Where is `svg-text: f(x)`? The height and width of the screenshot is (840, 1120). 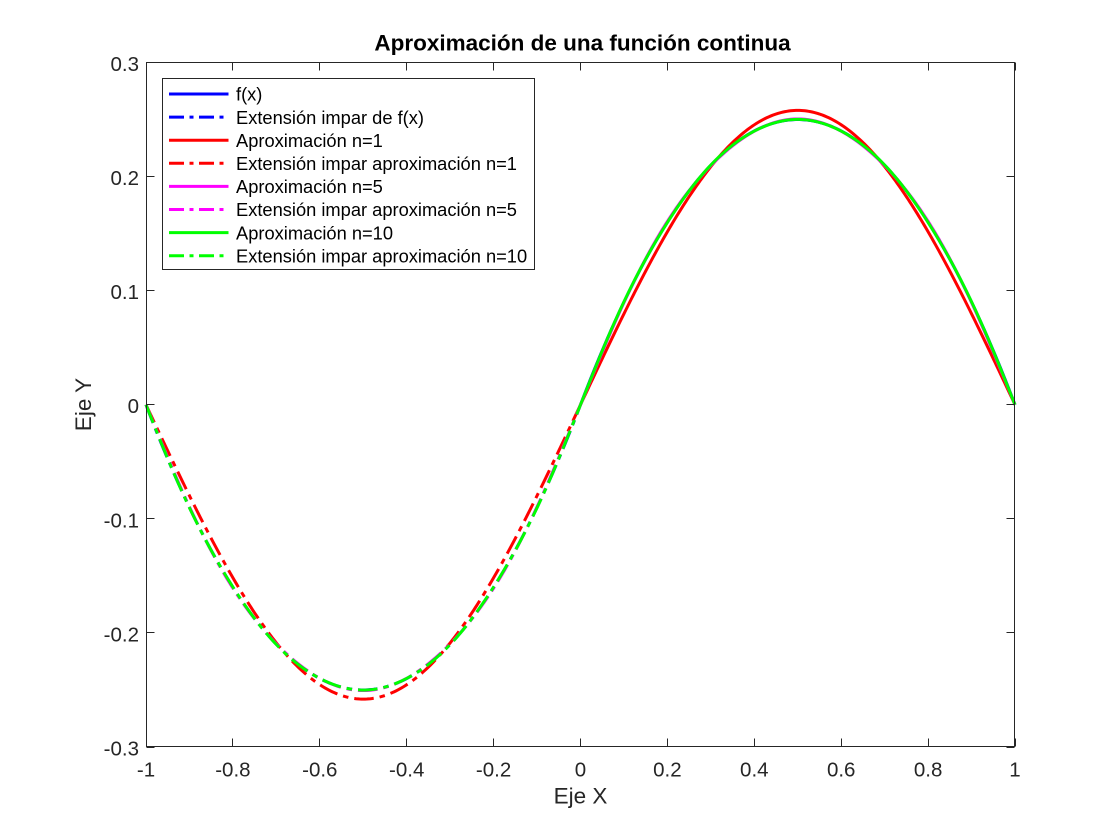 svg-text: f(x) is located at coordinates (249, 94).